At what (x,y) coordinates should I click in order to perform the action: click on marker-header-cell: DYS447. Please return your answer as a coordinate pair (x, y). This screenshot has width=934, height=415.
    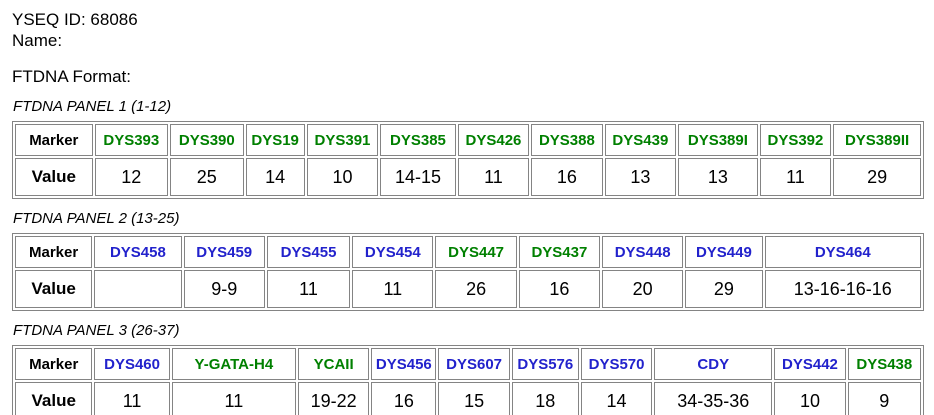
    Looking at the image, I should click on (476, 252).